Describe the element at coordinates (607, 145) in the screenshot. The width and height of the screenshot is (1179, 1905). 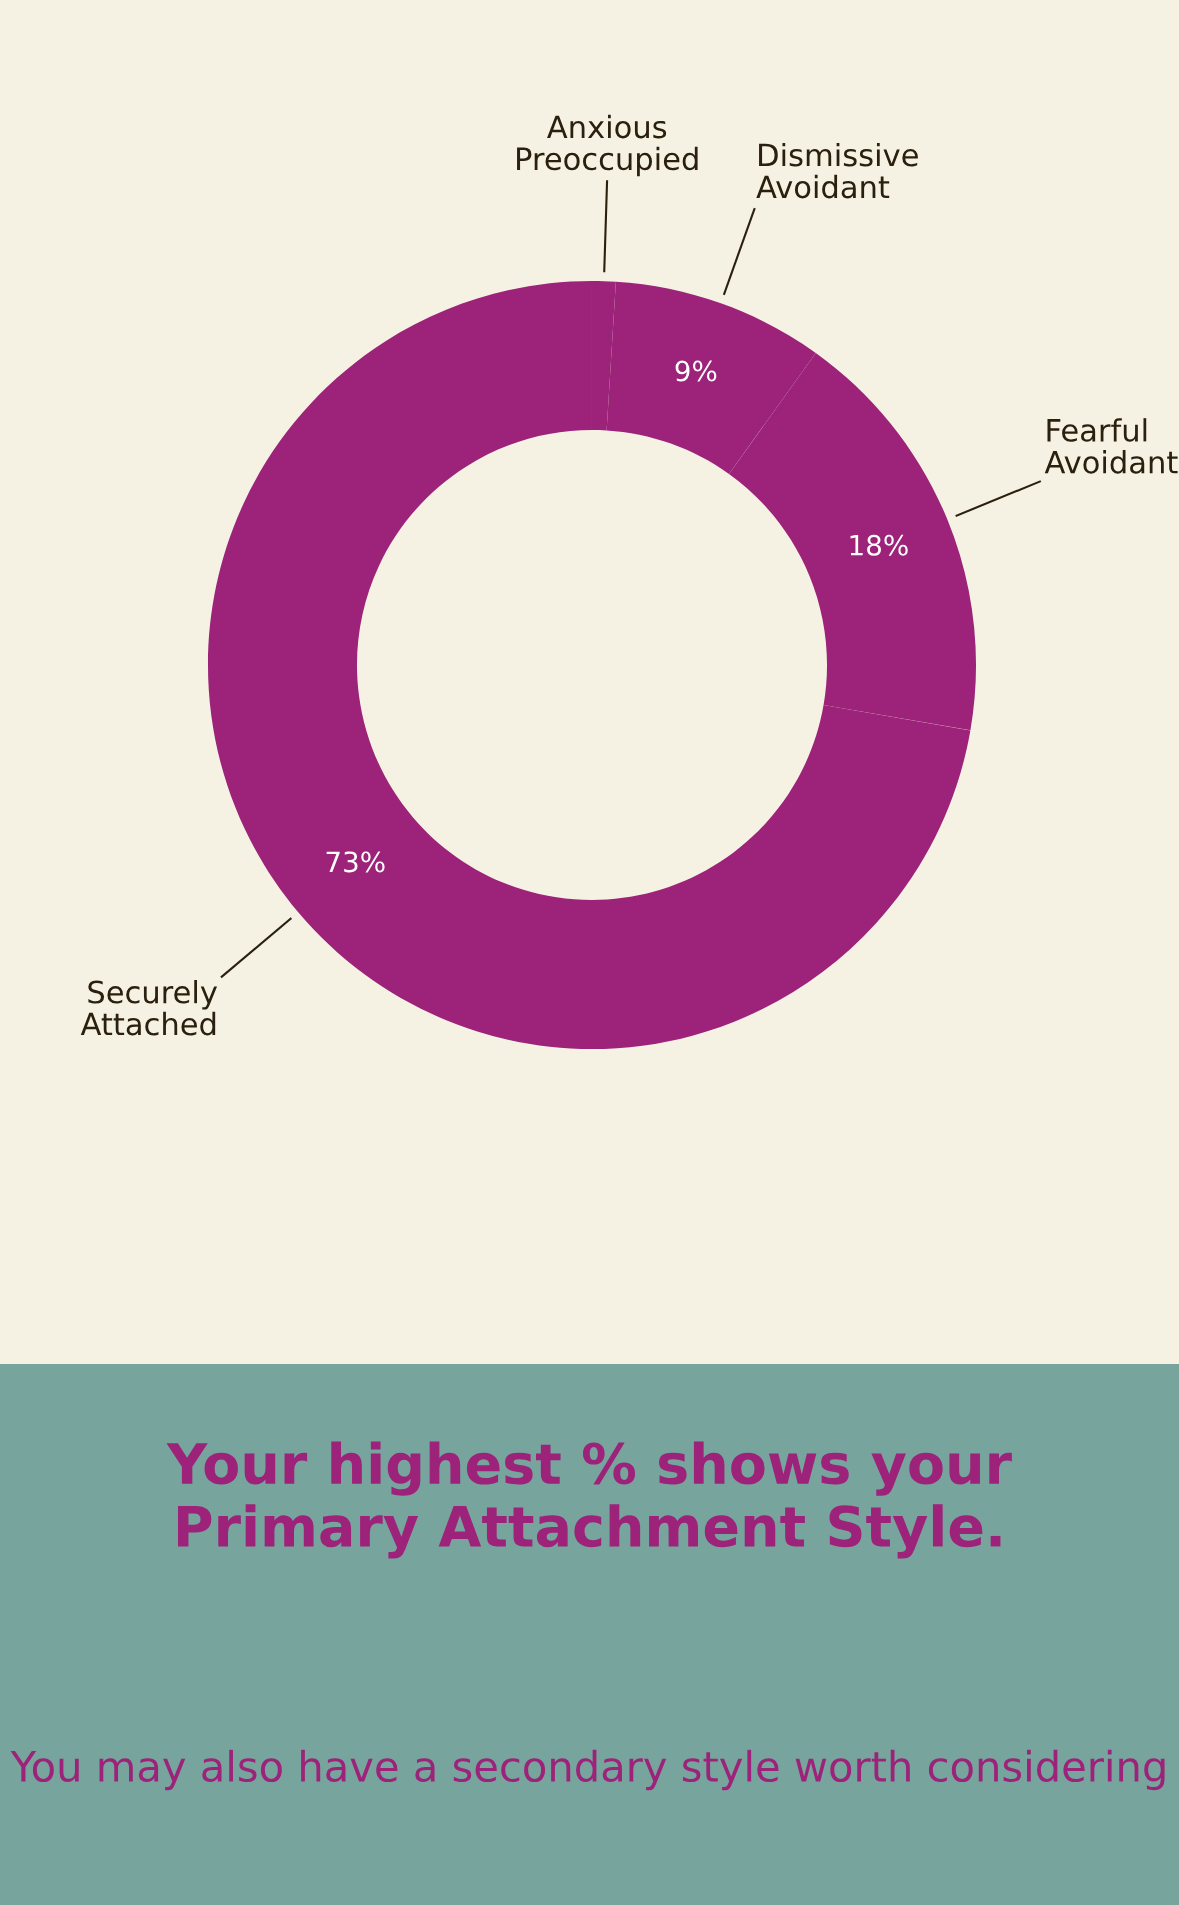
I see `slice-label: Anxious Preoccupied` at that location.